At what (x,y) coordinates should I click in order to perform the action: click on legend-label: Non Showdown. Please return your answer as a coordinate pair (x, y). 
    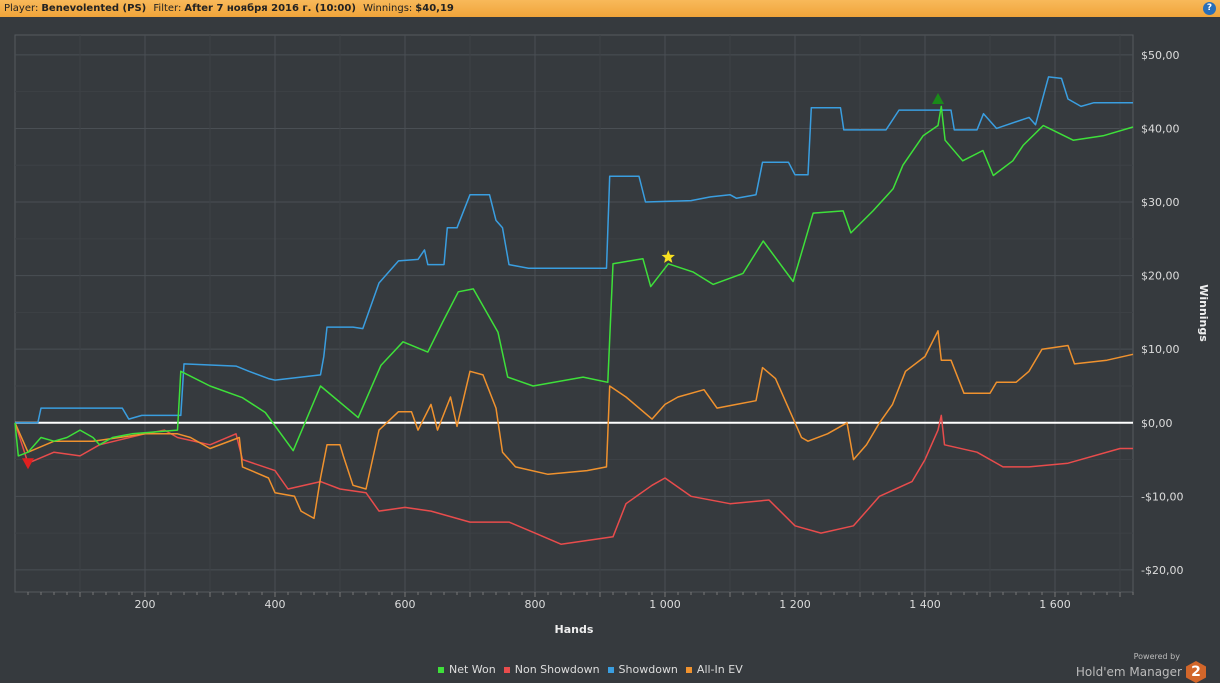
    Looking at the image, I should click on (557, 669).